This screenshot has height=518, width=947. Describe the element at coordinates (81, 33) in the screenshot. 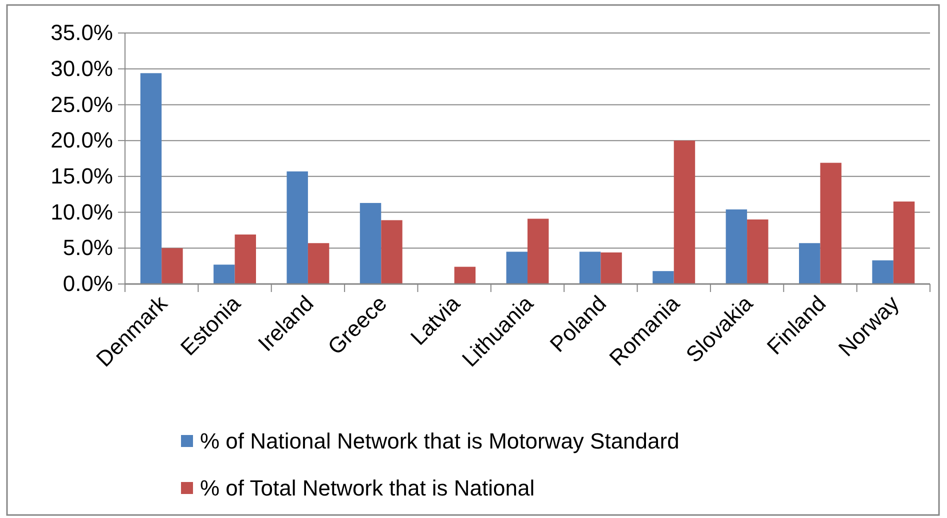

I see `y-tick-label: 35.0%` at that location.